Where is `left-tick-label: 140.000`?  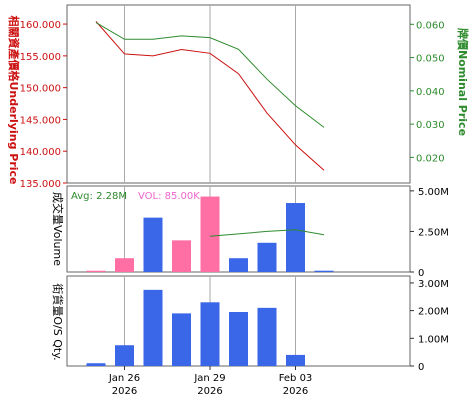 left-tick-label: 140.000 is located at coordinates (40, 152).